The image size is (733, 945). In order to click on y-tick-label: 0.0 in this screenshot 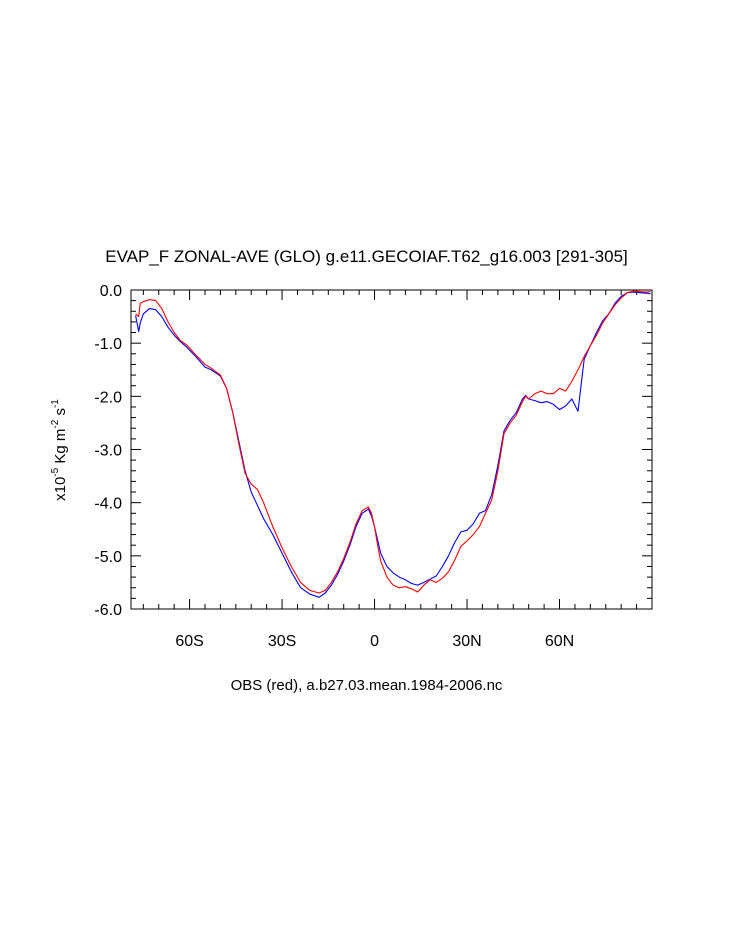, I will do `click(111, 291)`.